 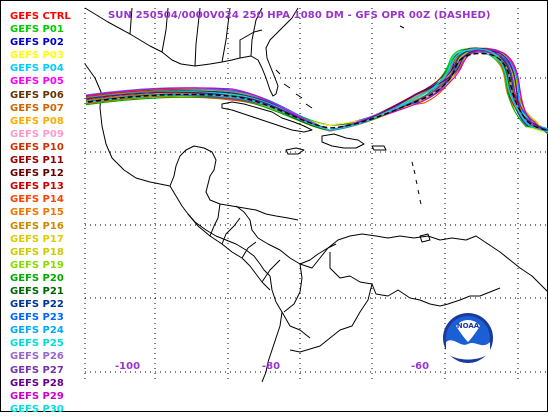 What do you see at coordinates (37, 43) in the screenshot?
I see `legend-item: GEFS P02` at bounding box center [37, 43].